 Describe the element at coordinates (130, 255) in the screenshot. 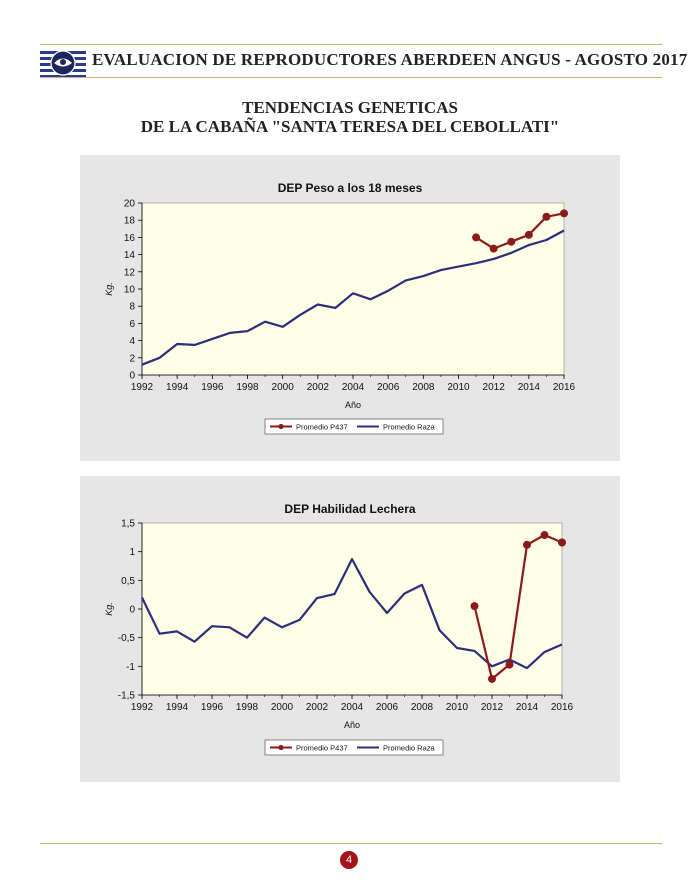

I see `y-tick-label: 14` at that location.